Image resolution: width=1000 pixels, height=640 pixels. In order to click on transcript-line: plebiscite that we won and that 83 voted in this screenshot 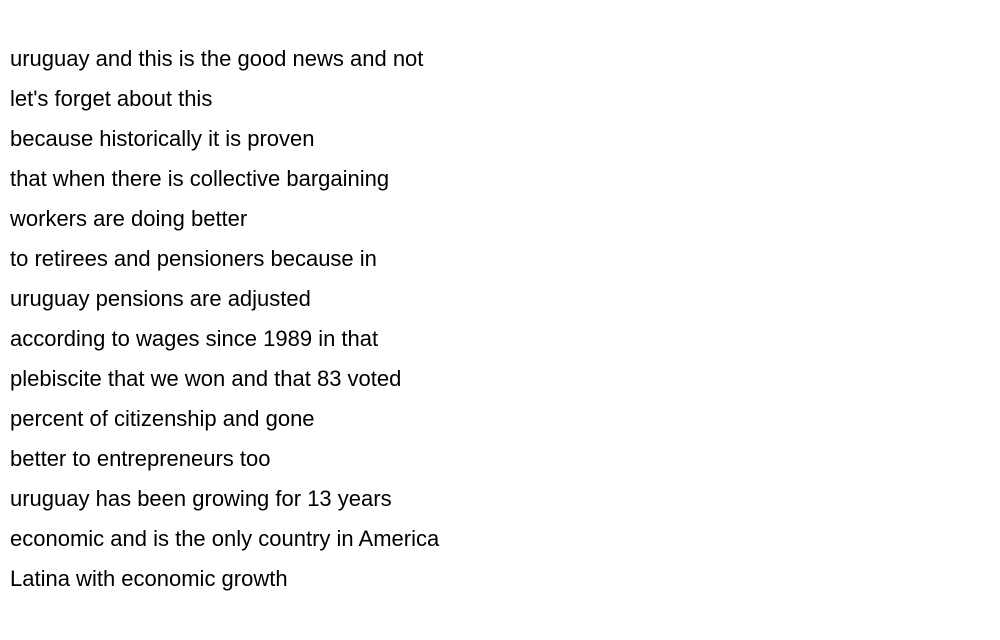, I will do `click(206, 378)`.